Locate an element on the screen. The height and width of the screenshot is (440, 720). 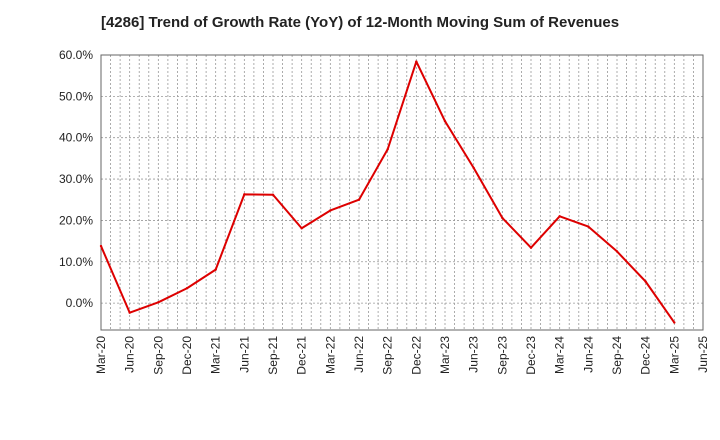
x-tick-label: Jun-22 is located at coordinates (359, 354).